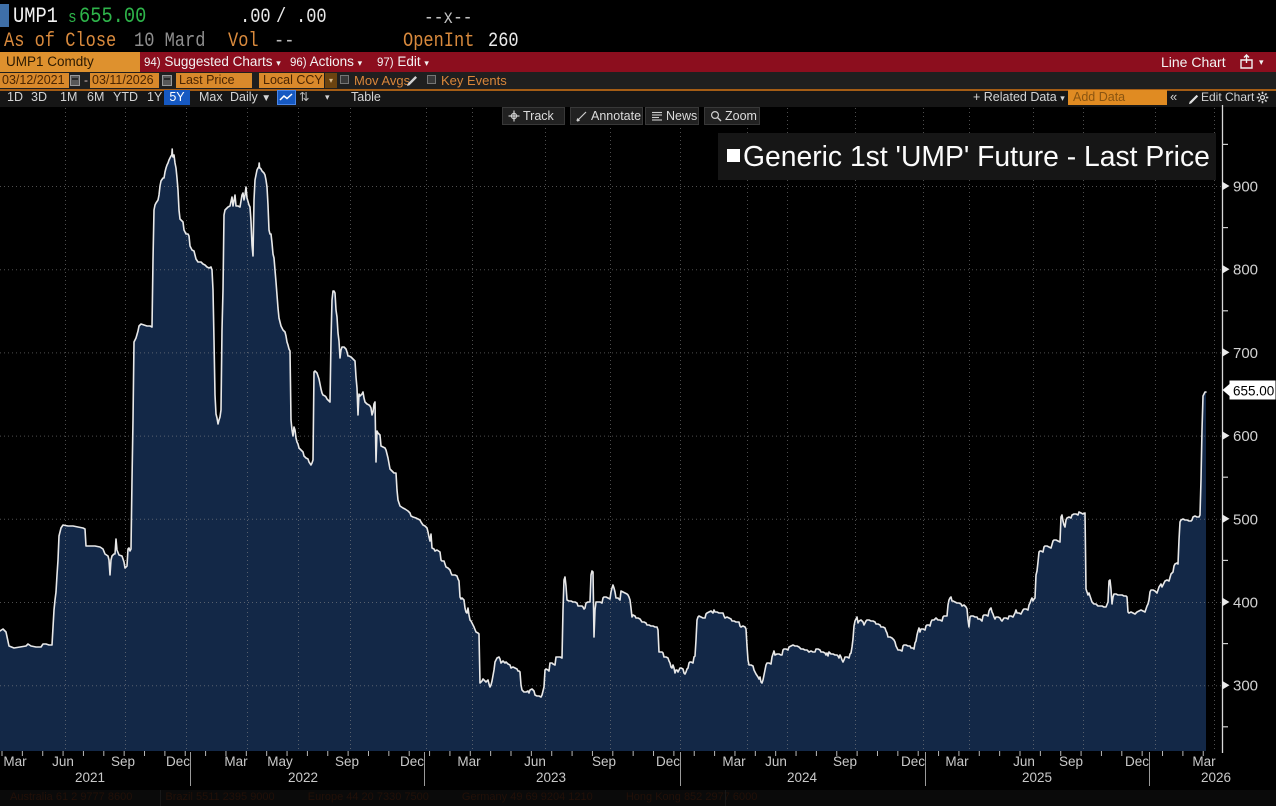  Describe the element at coordinates (1037, 777) in the screenshot. I see `svg-text: 2025` at that location.